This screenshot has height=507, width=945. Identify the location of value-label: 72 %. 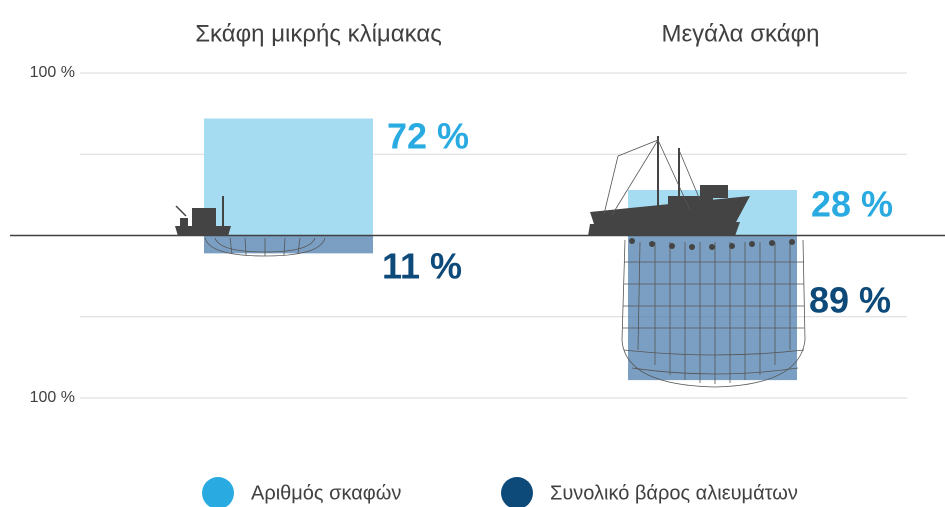
(428, 136).